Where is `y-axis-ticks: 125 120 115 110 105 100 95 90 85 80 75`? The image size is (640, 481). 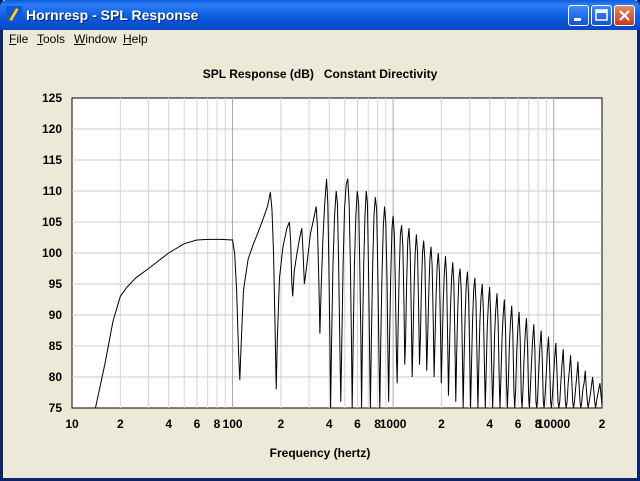
y-axis-ticks: 125 120 115 110 105 100 95 90 85 80 75 is located at coordinates (52, 253).